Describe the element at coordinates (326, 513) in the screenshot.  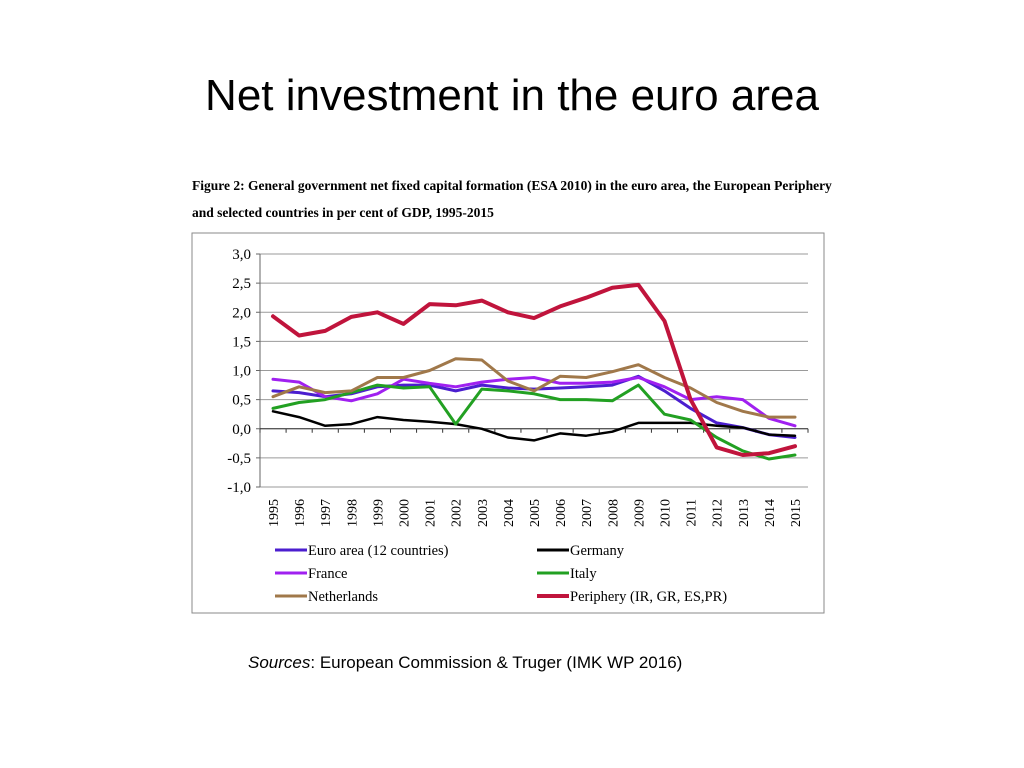
I see `x-tick-label: 1997` at that location.